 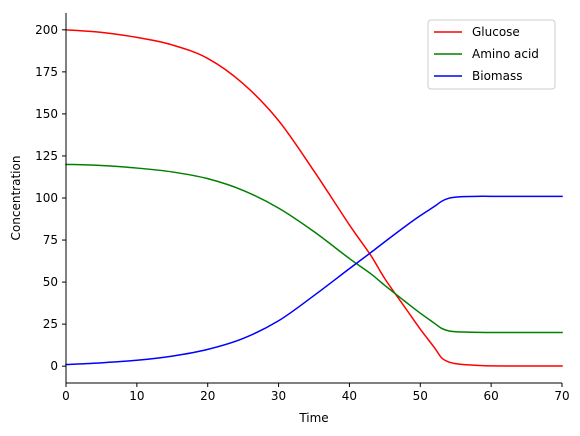 I want to click on y-tick-label: 150, so click(x=46, y=114).